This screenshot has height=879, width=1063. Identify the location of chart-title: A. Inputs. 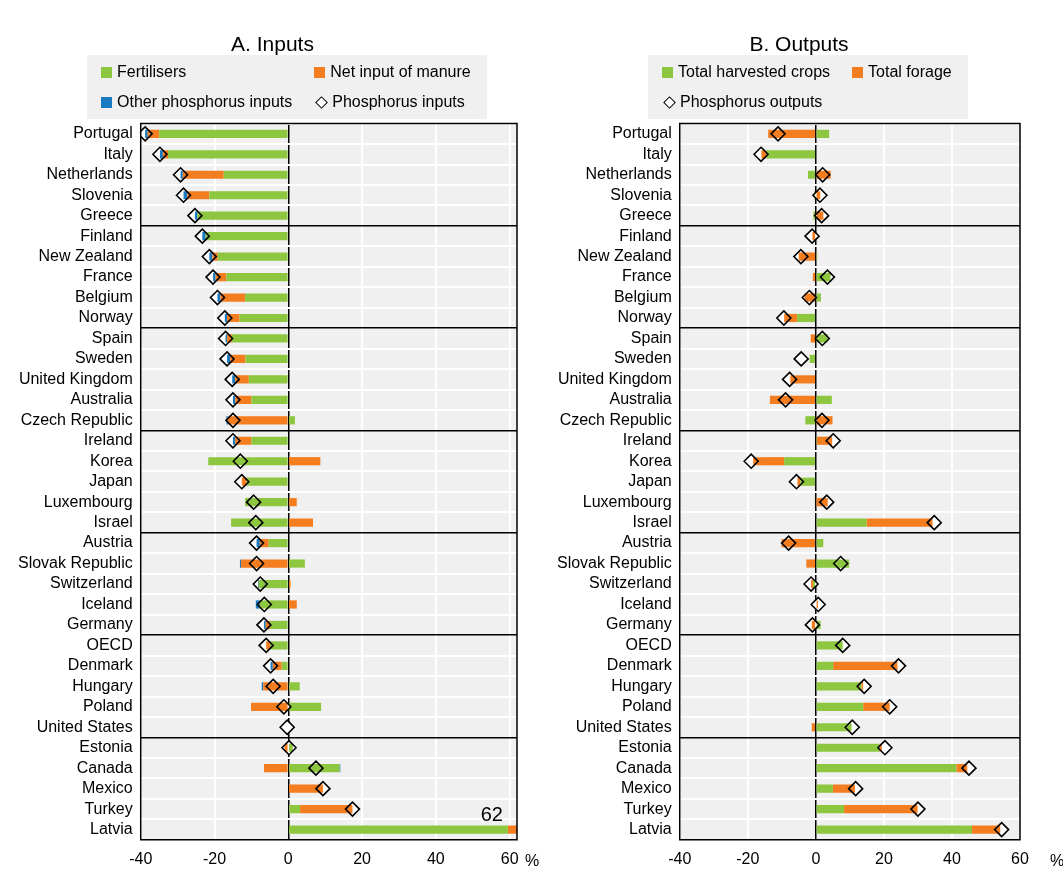
(272, 44).